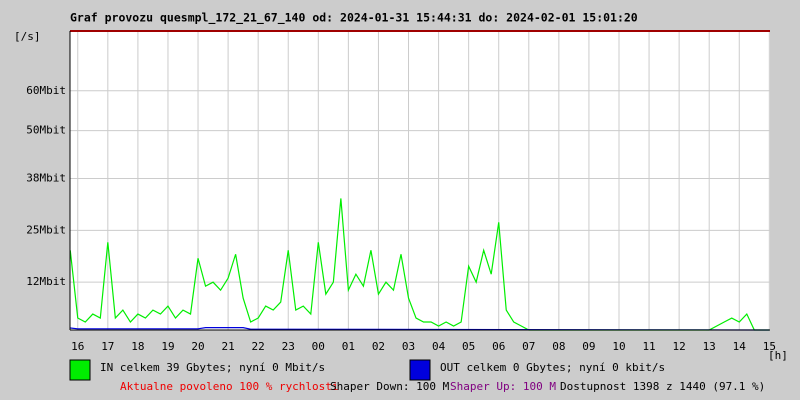 The height and width of the screenshot is (400, 800). Describe the element at coordinates (588, 346) in the screenshot. I see `x-tick-label: 09` at that location.